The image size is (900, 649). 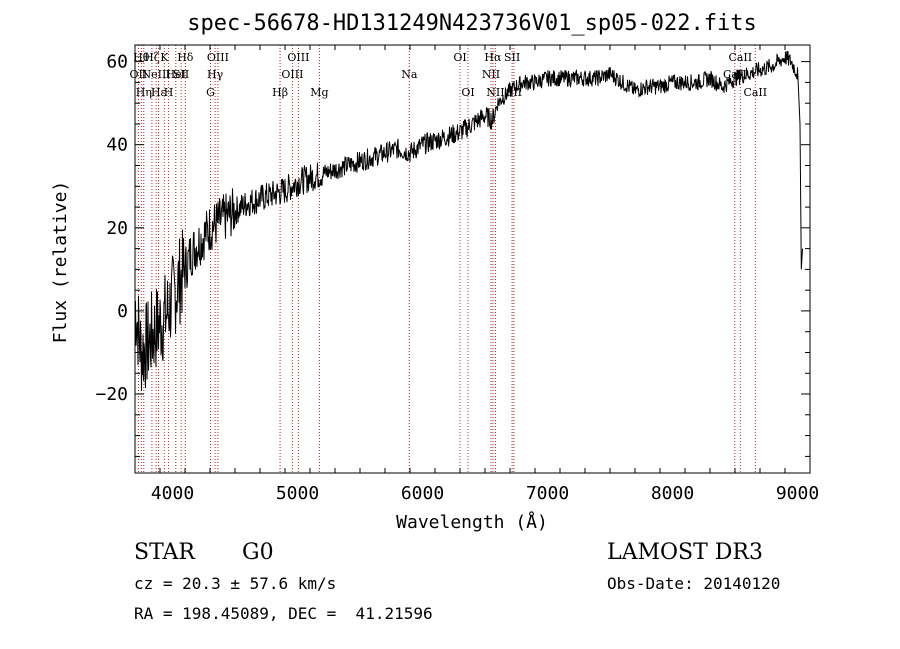 What do you see at coordinates (185, 57) in the screenshot?
I see `spectral-line-label-10: Hδ` at bounding box center [185, 57].